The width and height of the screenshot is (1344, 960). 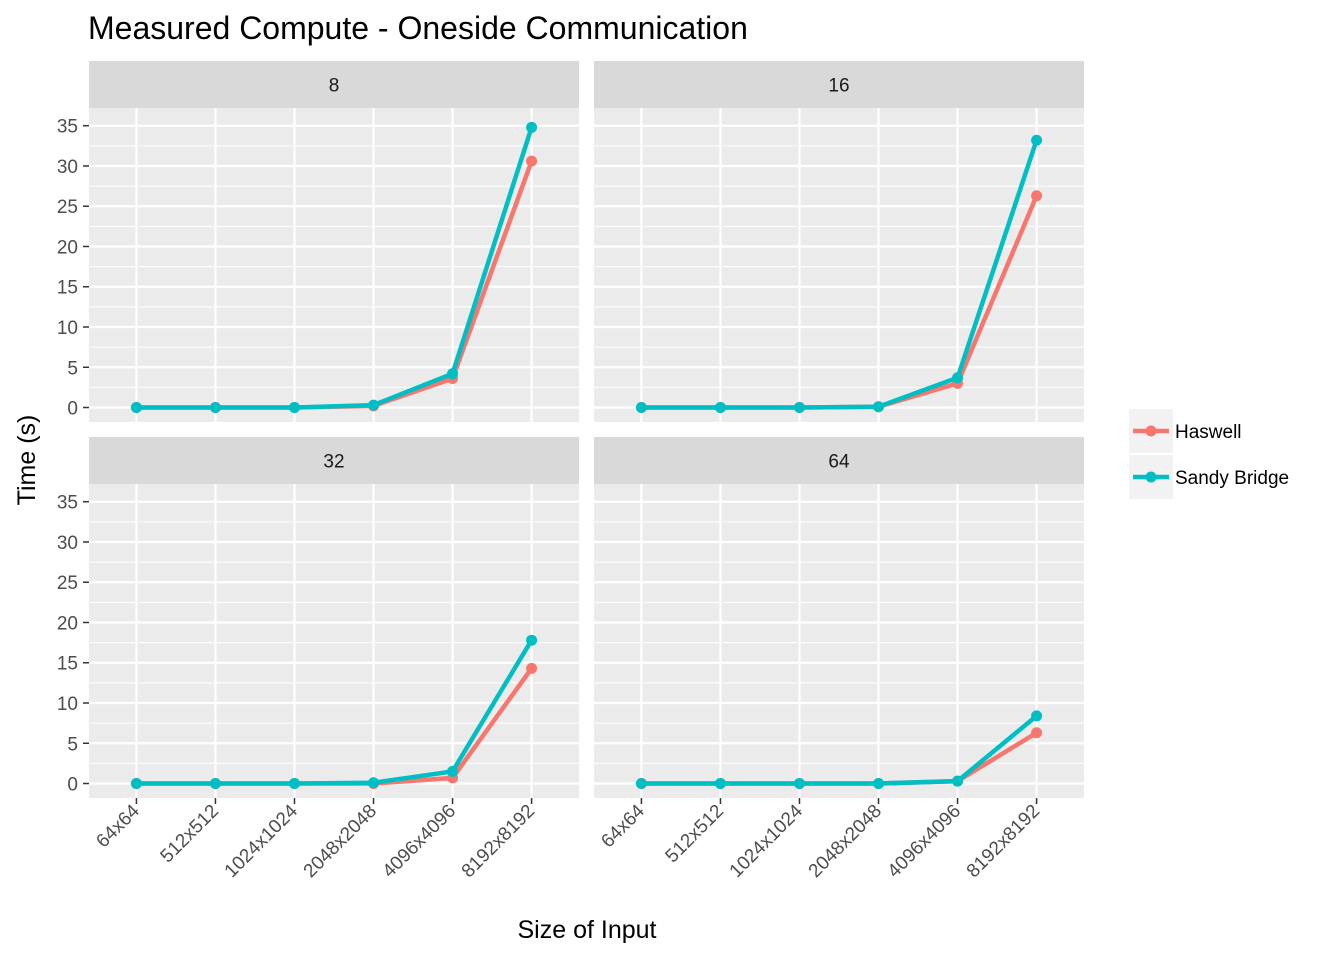 I want to click on y-axis-title: Time (s), so click(x=27, y=460).